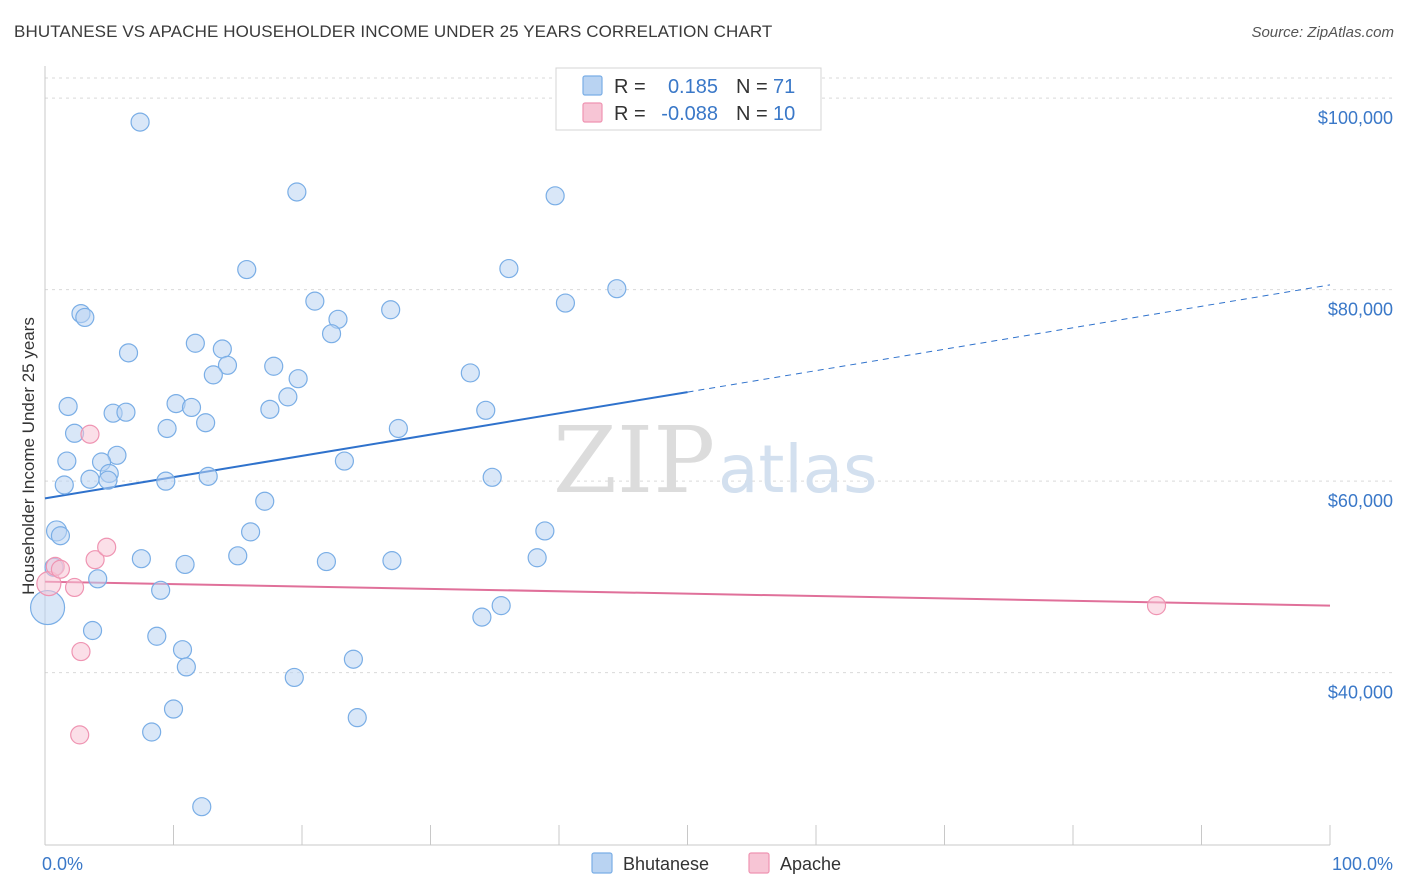 The width and height of the screenshot is (1406, 892). Describe the element at coordinates (759, 863) in the screenshot. I see `bottom-legend-swatch-apache` at that location.